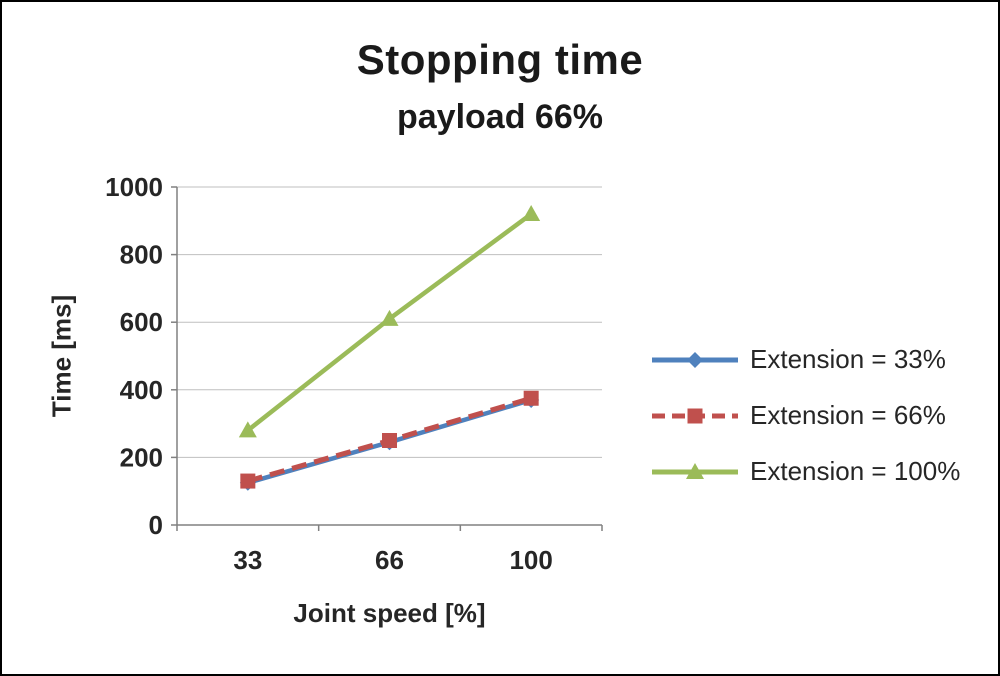  Describe the element at coordinates (247, 560) in the screenshot. I see `x-tick-label: 33` at that location.